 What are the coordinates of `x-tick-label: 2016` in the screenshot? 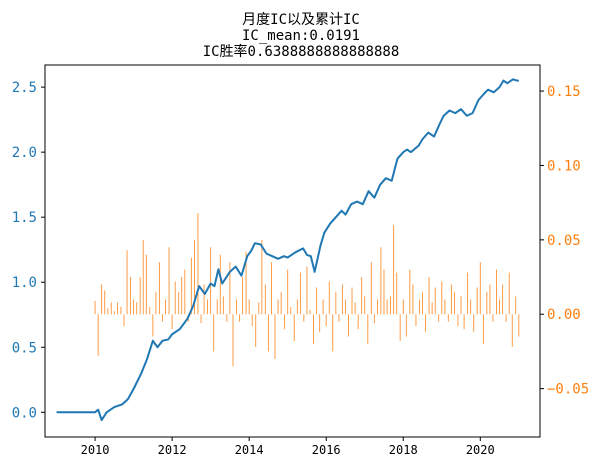 It's located at (326, 450).